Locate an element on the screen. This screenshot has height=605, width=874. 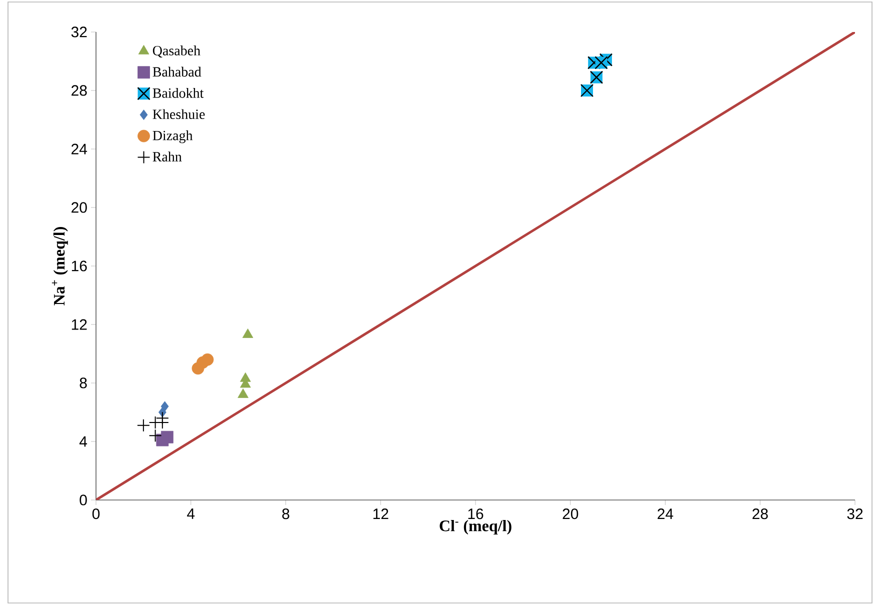
y-tick-label: 12 is located at coordinates (79, 324).